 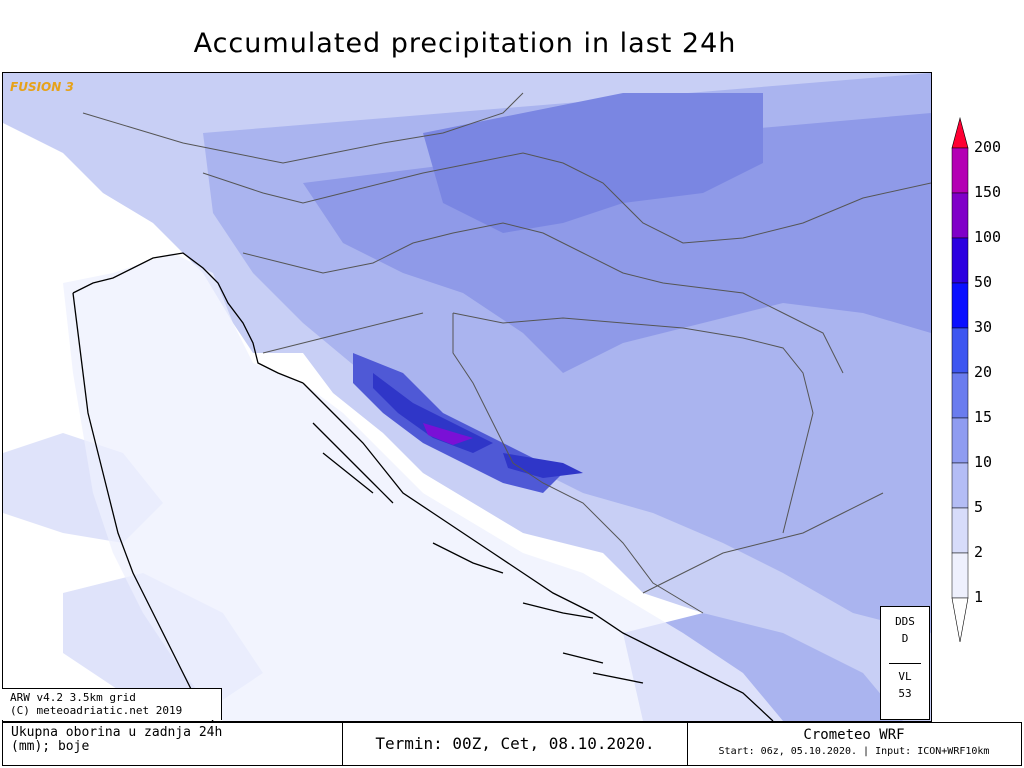 I want to click on dds-box: DDS D VL 53, so click(x=905, y=663).